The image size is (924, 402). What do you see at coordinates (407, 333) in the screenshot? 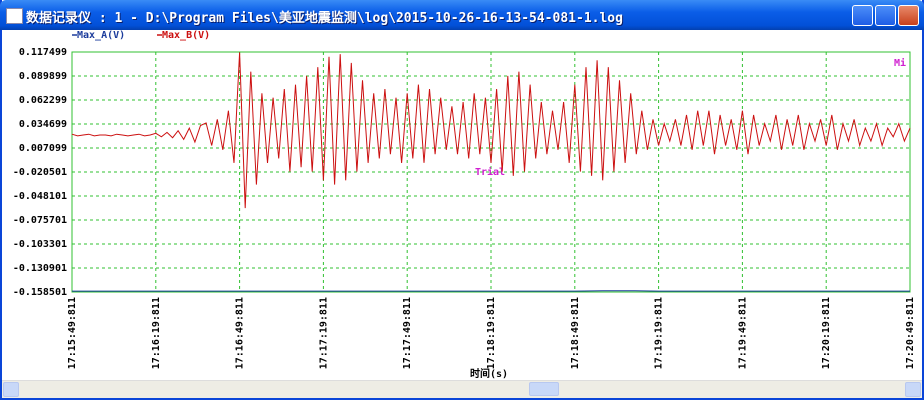
I see `x-tick-label: 17:17:49:811` at bounding box center [407, 333].